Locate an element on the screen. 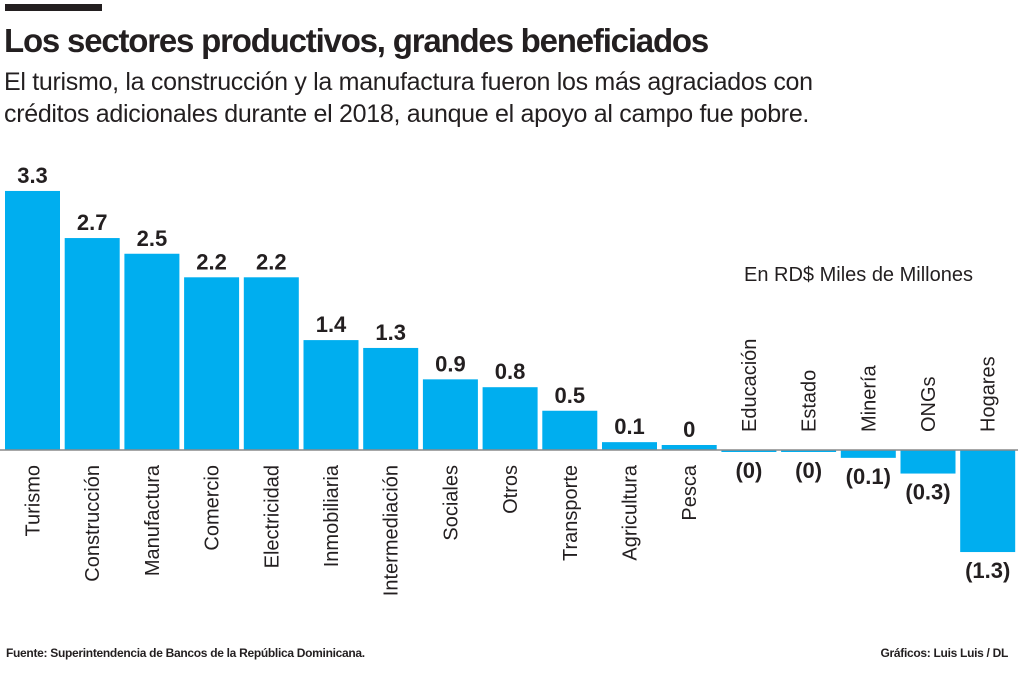 The width and height of the screenshot is (1024, 676). category-label: Transporte is located at coordinates (571, 513).